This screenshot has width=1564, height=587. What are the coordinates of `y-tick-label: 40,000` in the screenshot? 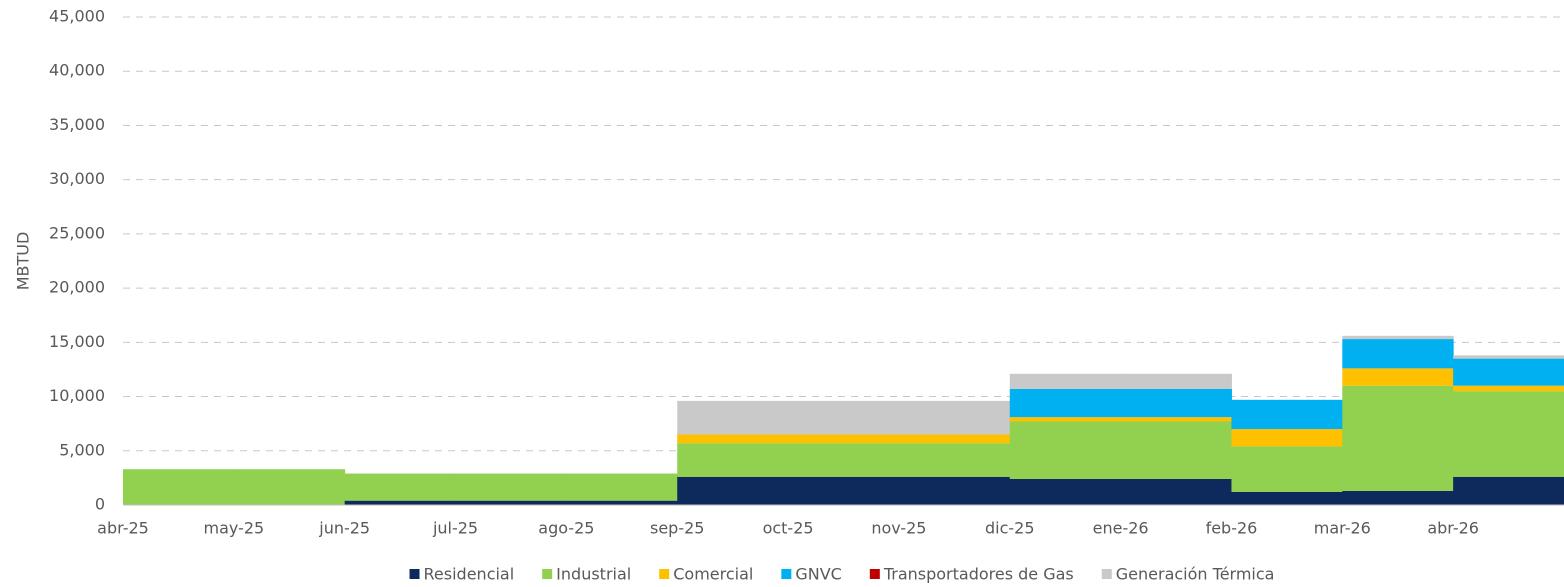 It's located at (77, 70).